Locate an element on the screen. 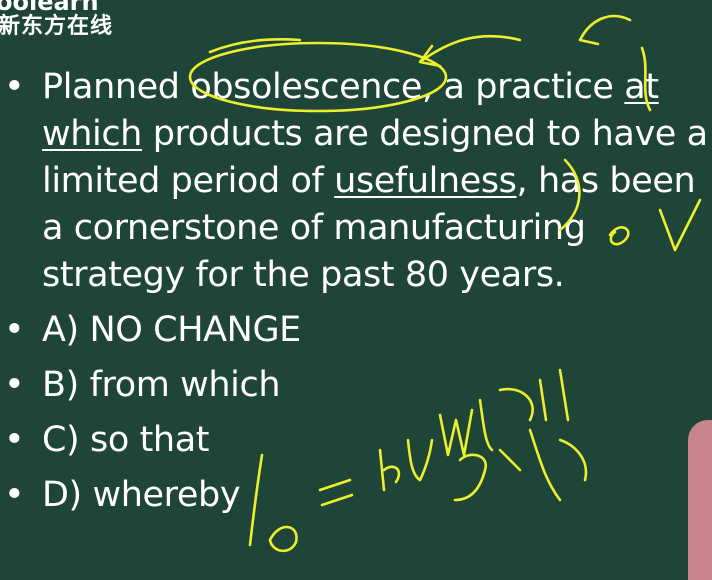 This screenshot has height=580, width=712. option-b: B) from which is located at coordinates (356, 385).